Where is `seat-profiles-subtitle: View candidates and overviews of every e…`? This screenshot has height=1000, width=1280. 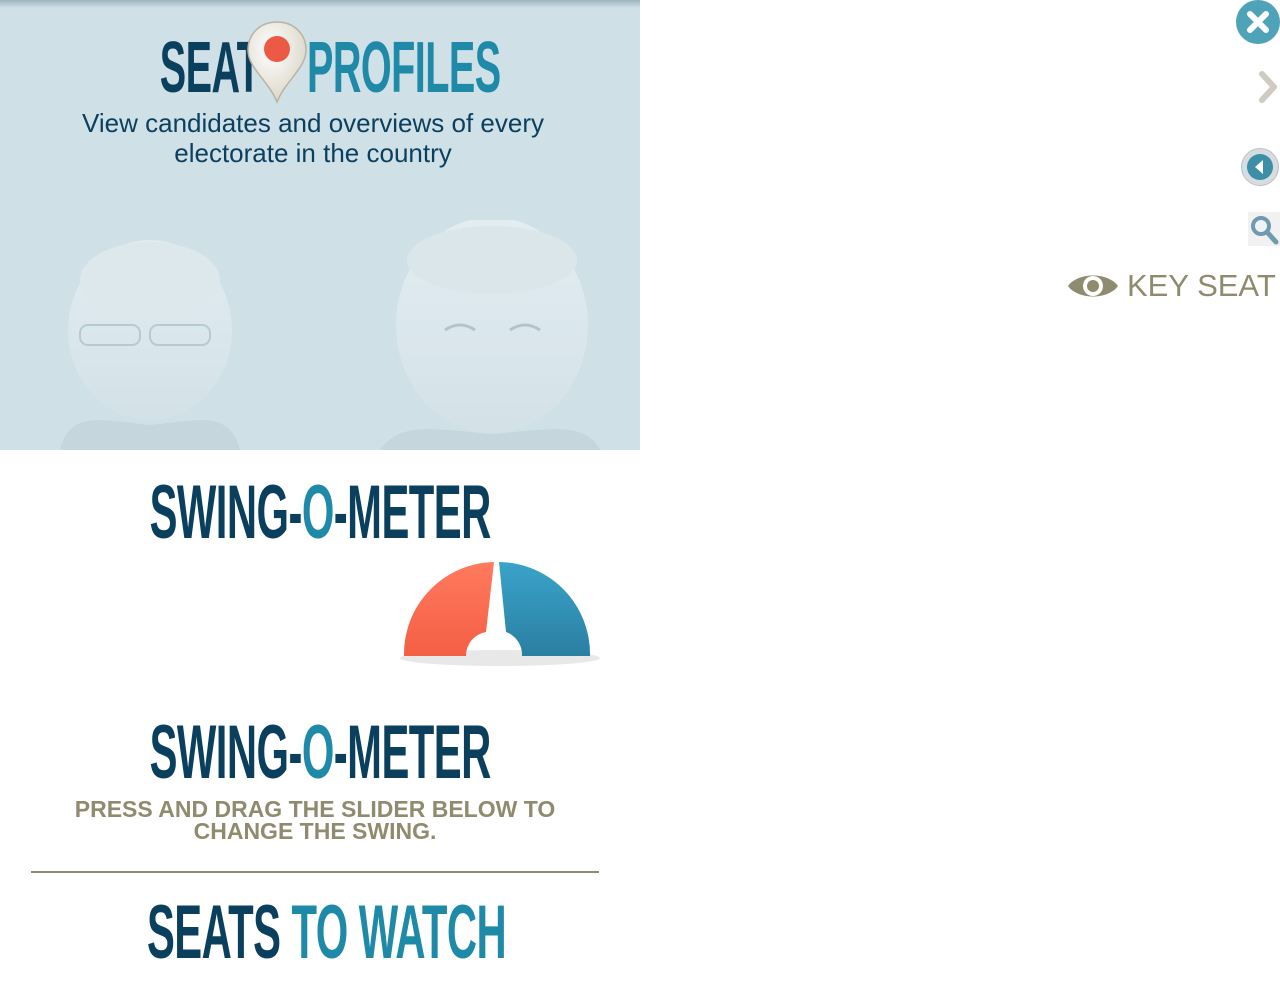 seat-profiles-subtitle: View candidates and overviews of every e… is located at coordinates (313, 138).